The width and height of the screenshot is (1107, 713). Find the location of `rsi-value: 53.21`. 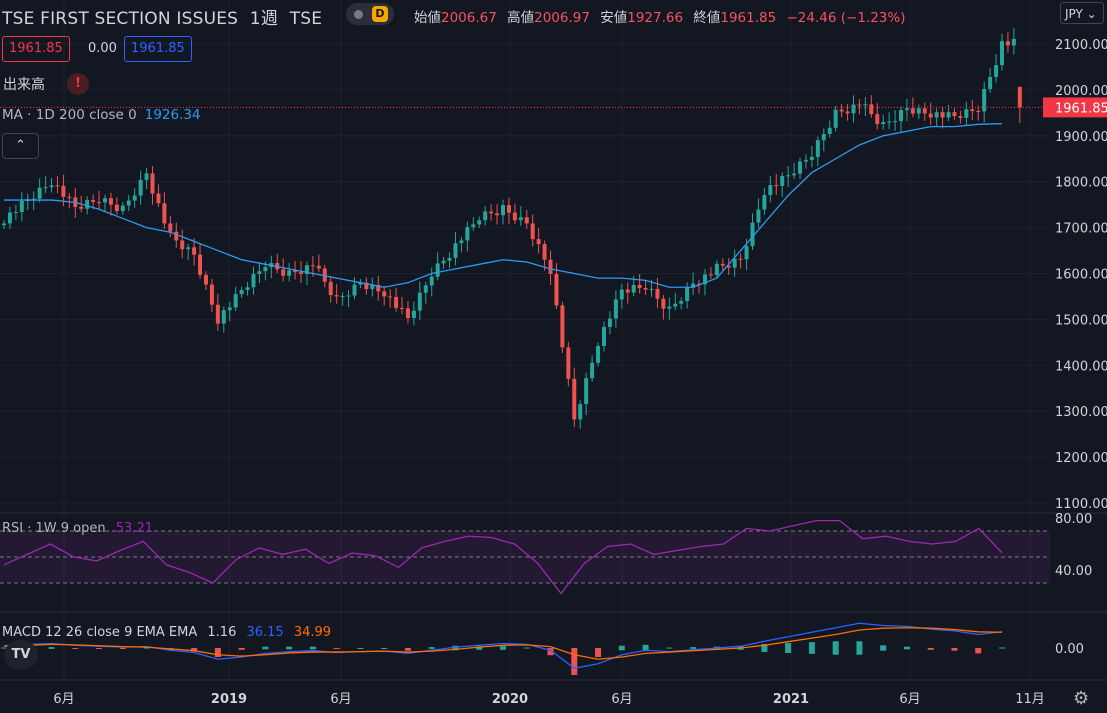

rsi-value: 53.21 is located at coordinates (134, 528).